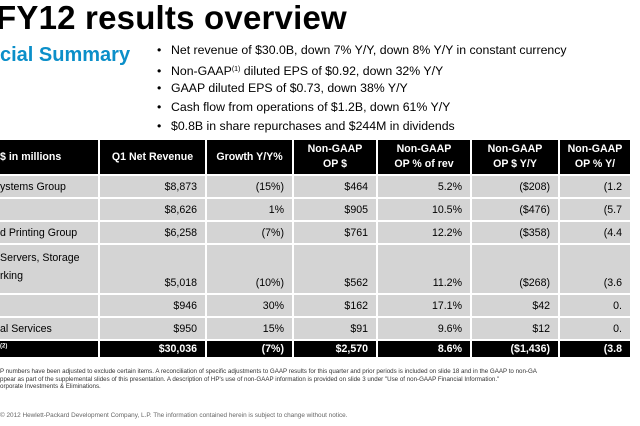 This screenshot has width=640, height=426. Describe the element at coordinates (65, 55) in the screenshot. I see `section-subtitle: cial Summary` at that location.